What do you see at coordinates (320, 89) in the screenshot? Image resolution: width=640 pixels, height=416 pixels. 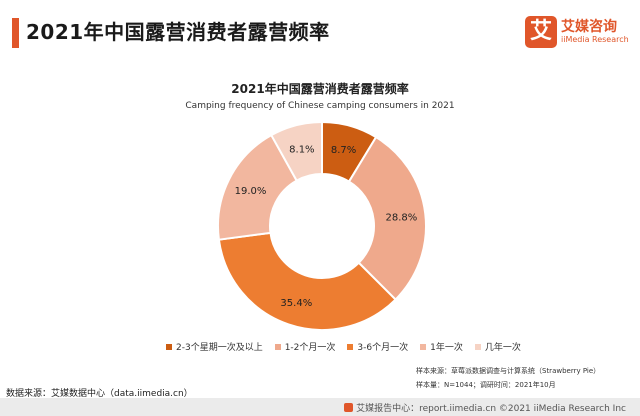 I see `chart-title: 2021年中国露营消费者露营频率` at bounding box center [320, 89].